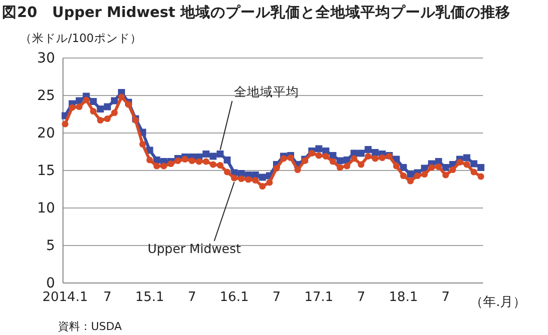 Image resolution: width=548 pixels, height=335 pixels. I want to click on y-tick-label: 15, so click(46, 170).